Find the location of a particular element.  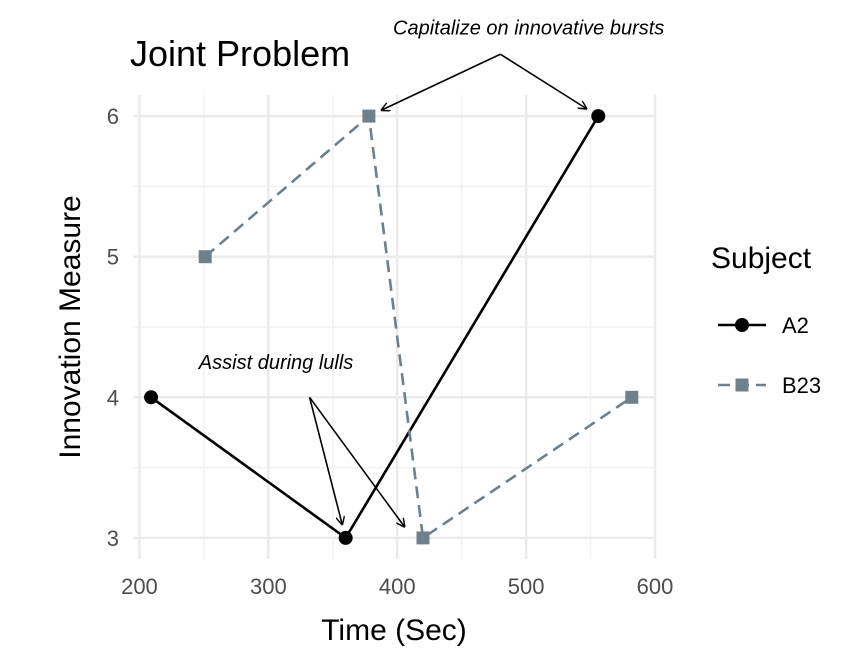

y-tick-label: 3 is located at coordinates (113, 538).